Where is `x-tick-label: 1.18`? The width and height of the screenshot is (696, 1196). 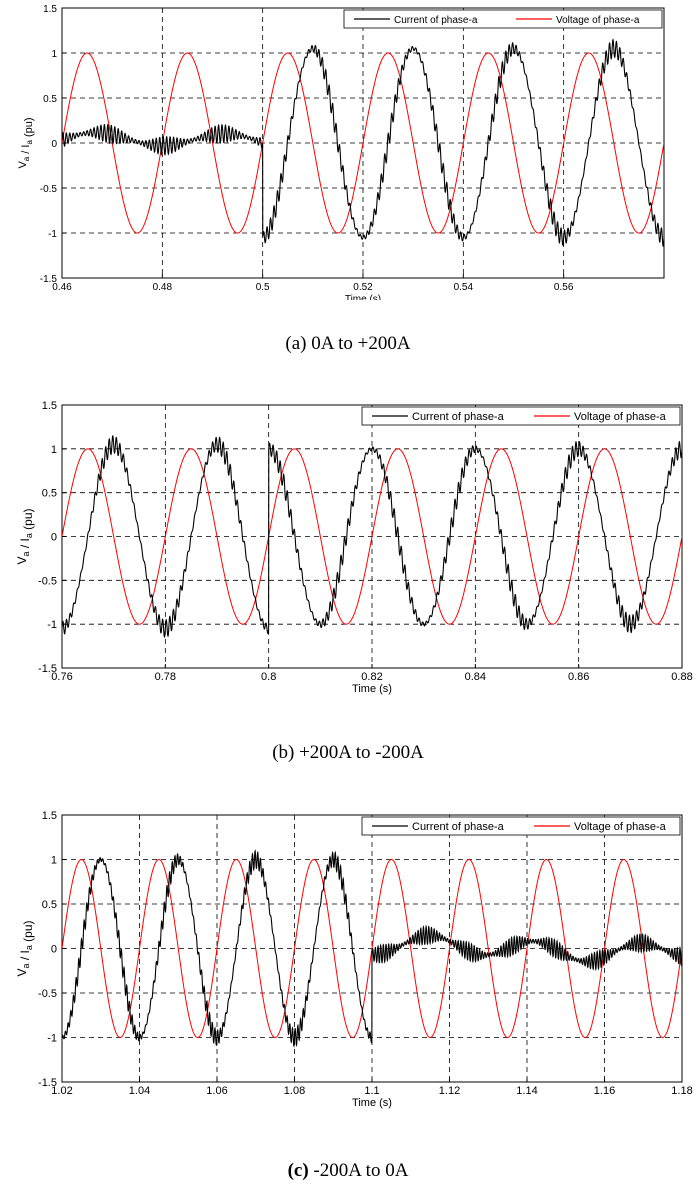 x-tick-label: 1.18 is located at coordinates (681, 1091).